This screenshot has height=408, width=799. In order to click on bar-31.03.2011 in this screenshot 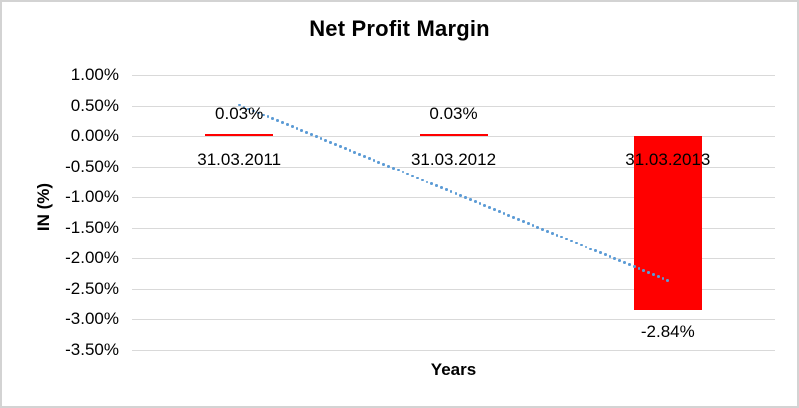, I will do `click(239, 135)`.